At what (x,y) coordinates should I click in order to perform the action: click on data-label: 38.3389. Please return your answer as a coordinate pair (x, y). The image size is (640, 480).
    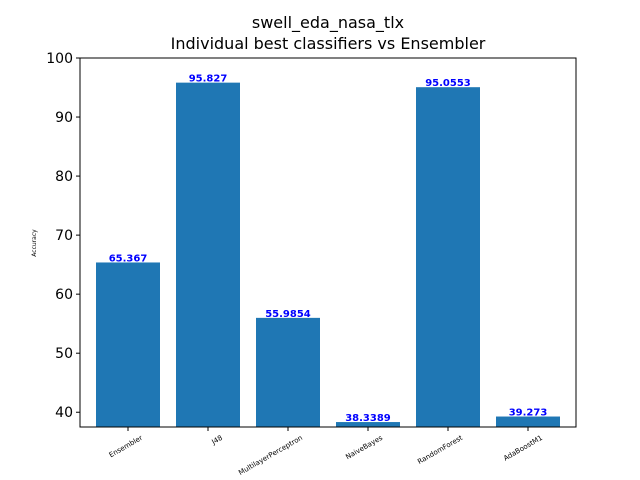
    Looking at the image, I should click on (368, 418).